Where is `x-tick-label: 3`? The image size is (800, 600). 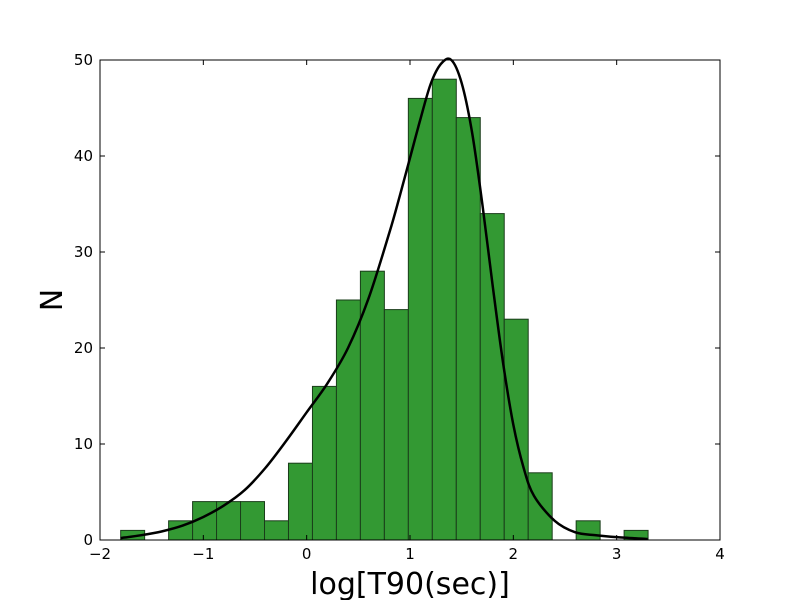 x-tick-label: 3 is located at coordinates (617, 554).